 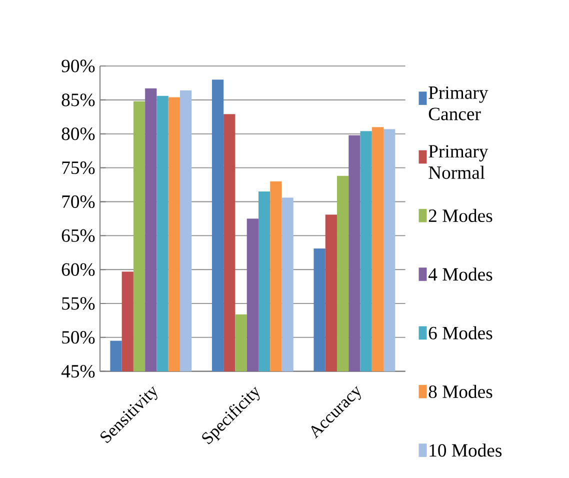 I want to click on y-tick-label: 70%, so click(x=78, y=201).